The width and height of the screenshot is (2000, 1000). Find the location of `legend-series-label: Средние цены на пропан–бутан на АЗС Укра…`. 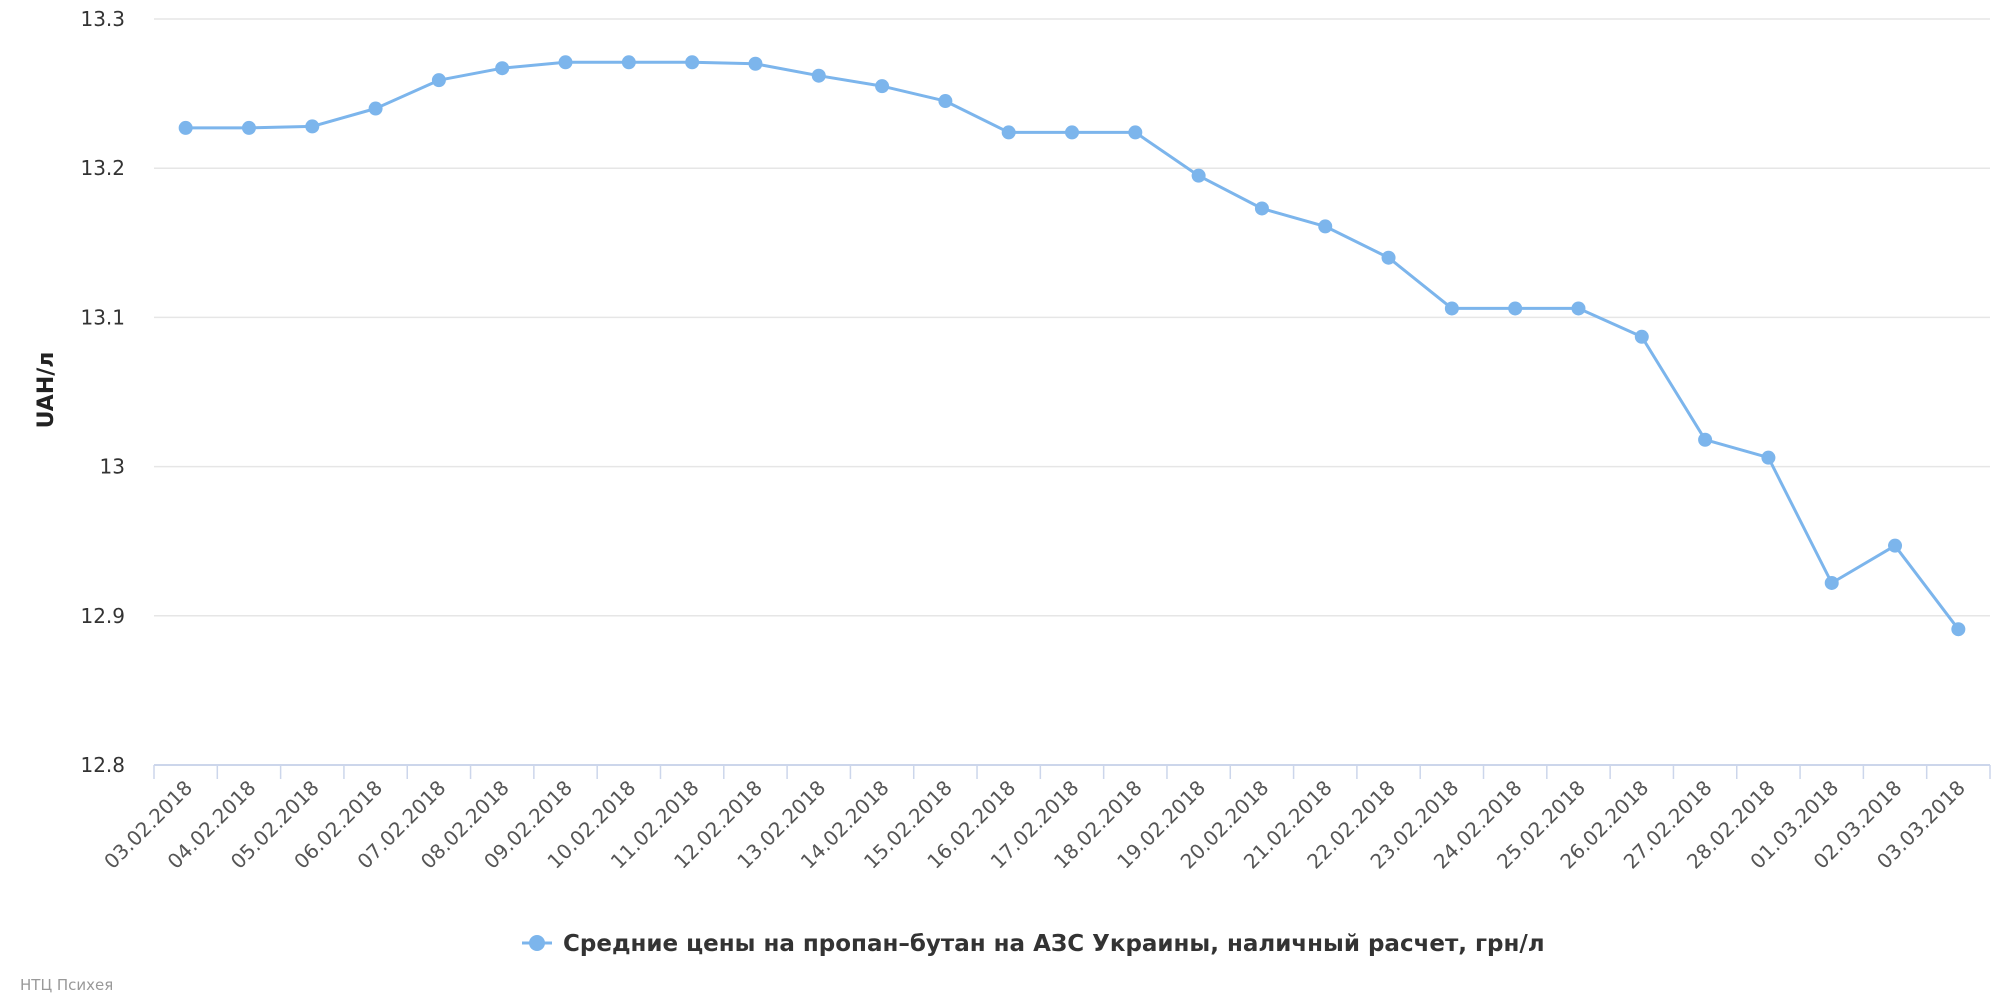

legend-series-label: Средние цены на пропан–бутан на АЗС Укра… is located at coordinates (1054, 944).